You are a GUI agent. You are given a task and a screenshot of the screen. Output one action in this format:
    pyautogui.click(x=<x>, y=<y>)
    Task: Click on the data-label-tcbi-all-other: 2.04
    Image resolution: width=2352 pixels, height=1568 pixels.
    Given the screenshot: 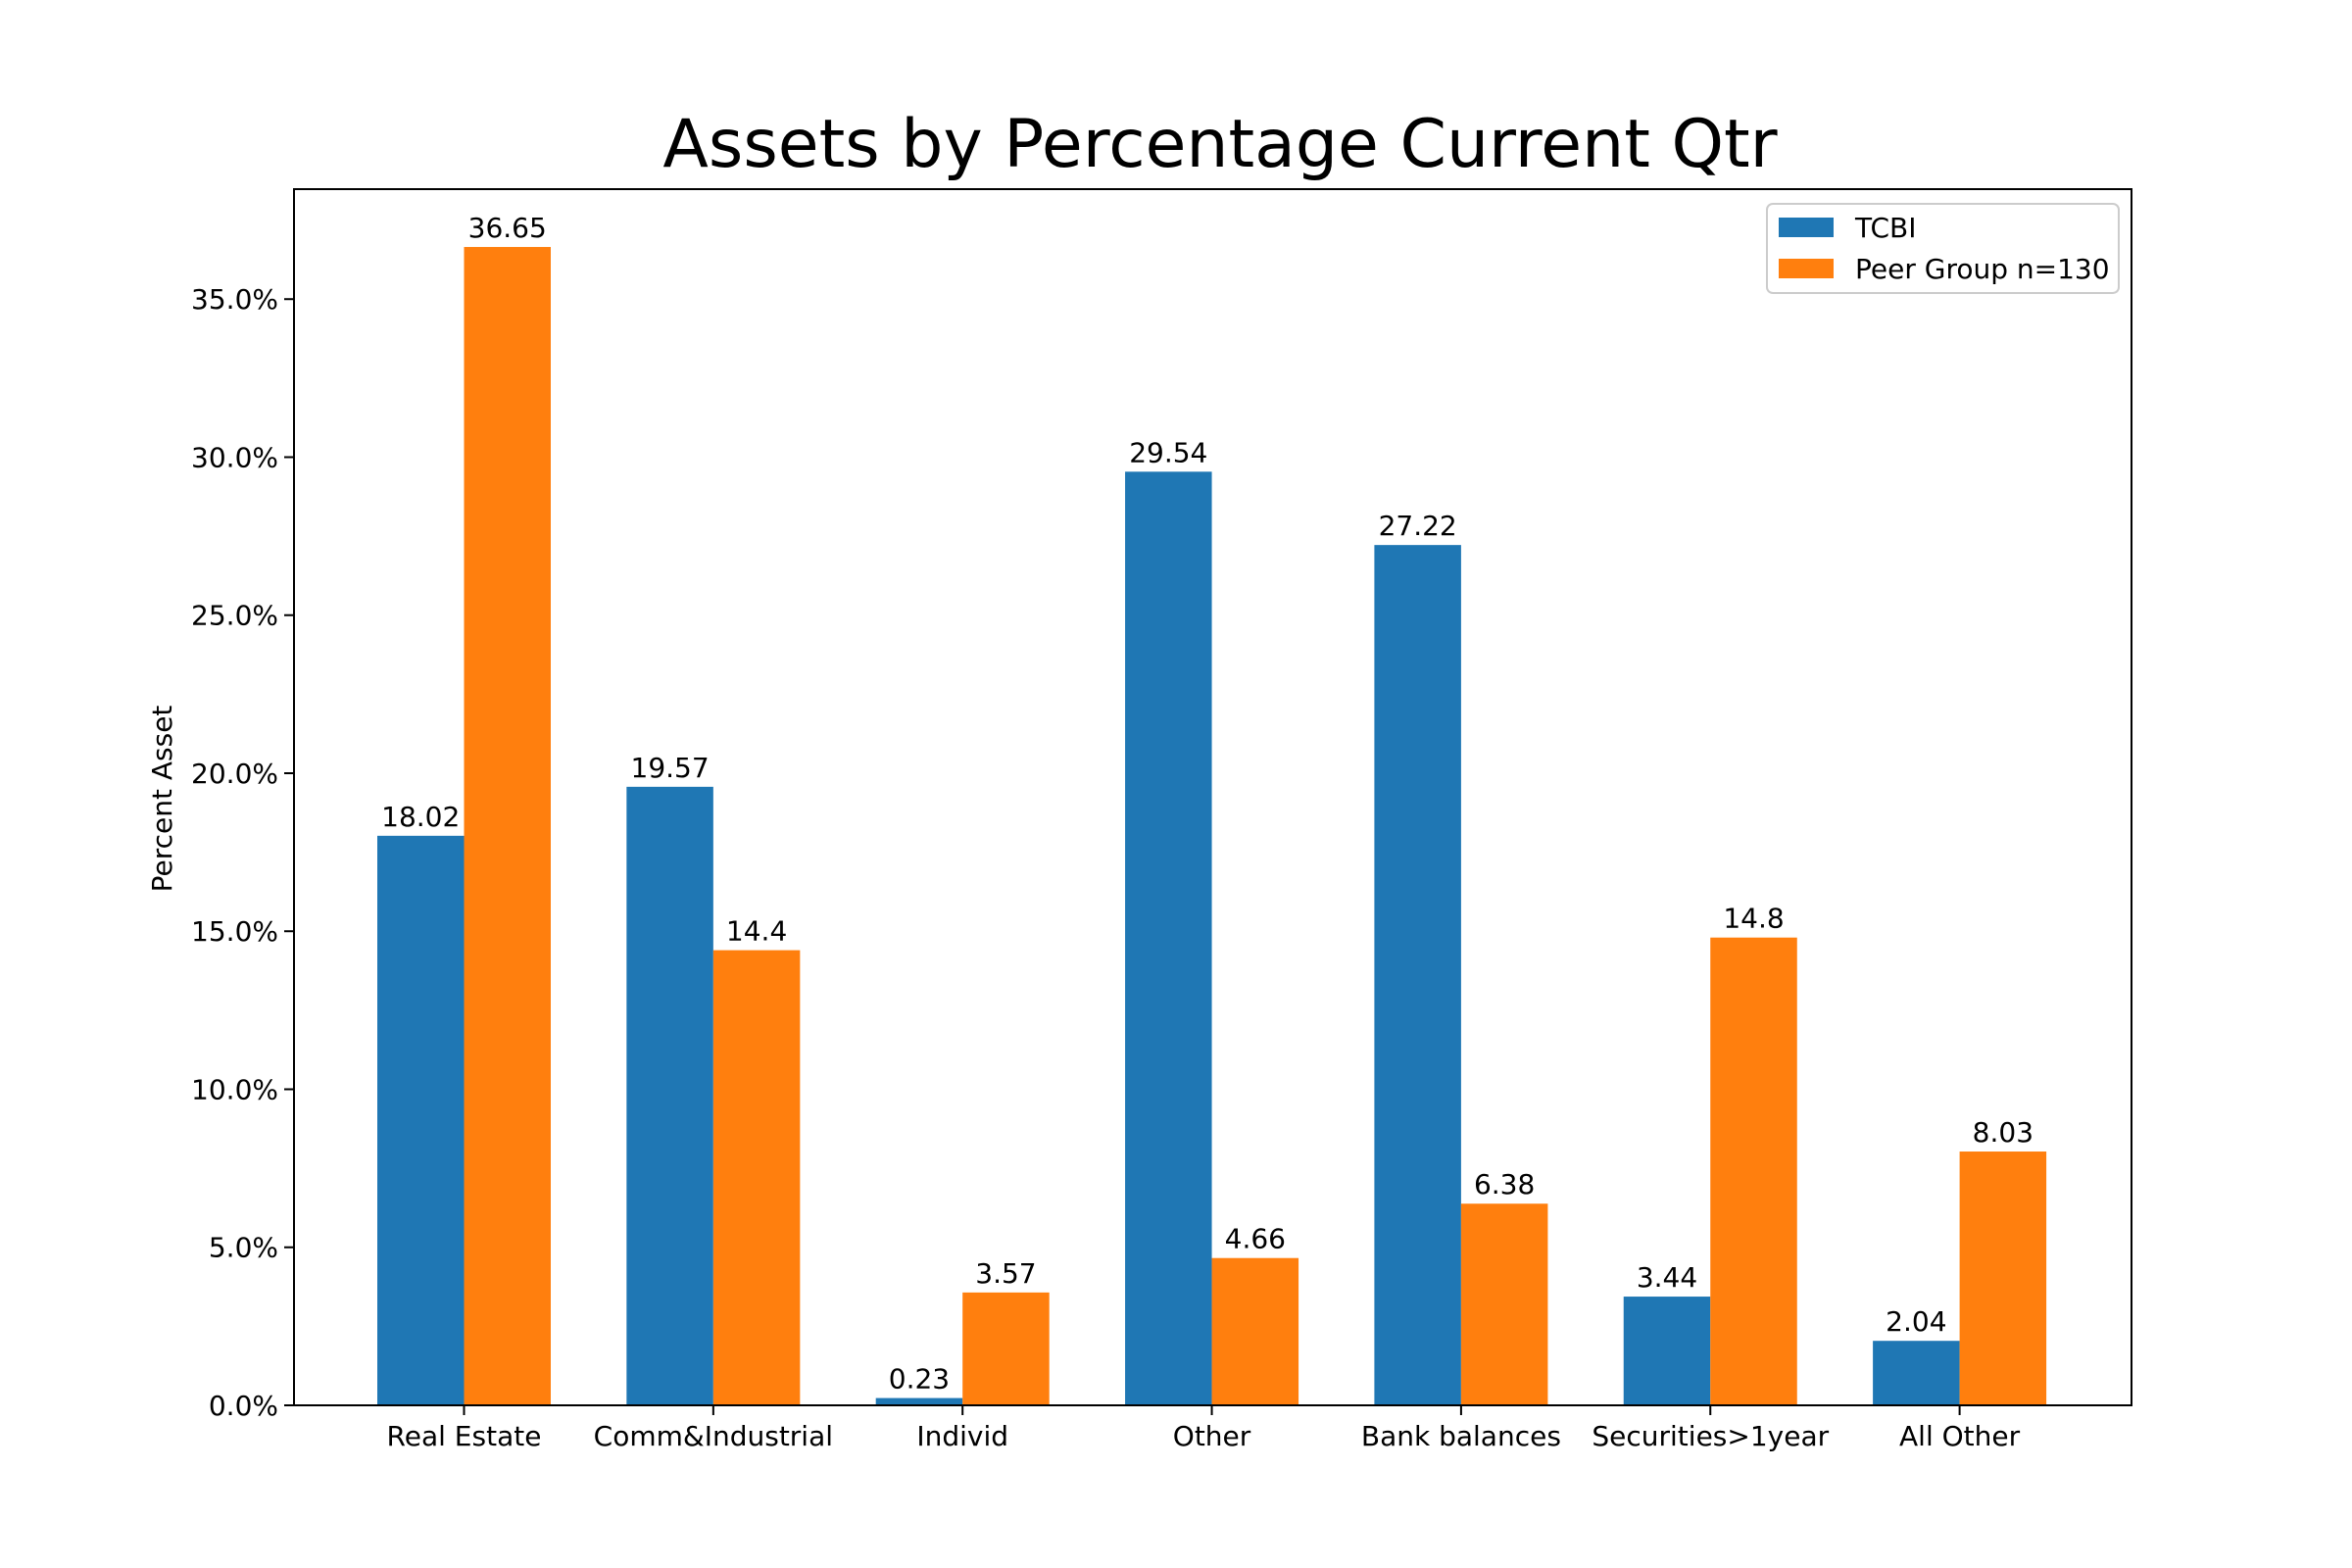 What is the action you would take?
    pyautogui.click(x=1916, y=1321)
    